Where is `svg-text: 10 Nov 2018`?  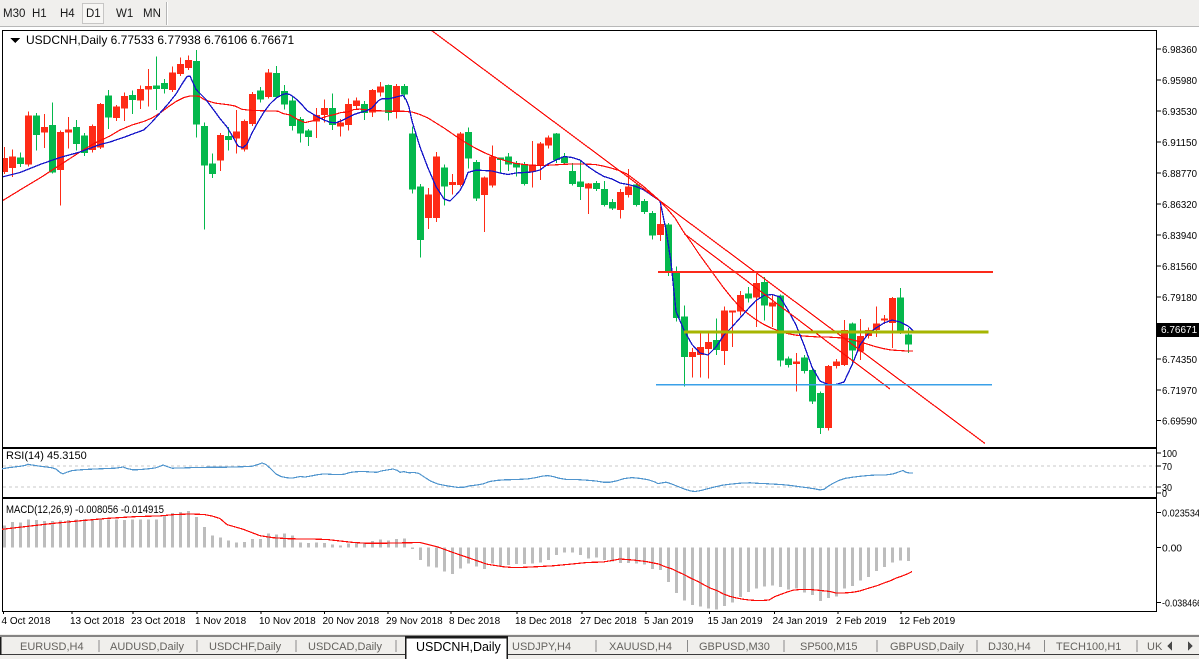 svg-text: 10 Nov 2018 is located at coordinates (287, 621).